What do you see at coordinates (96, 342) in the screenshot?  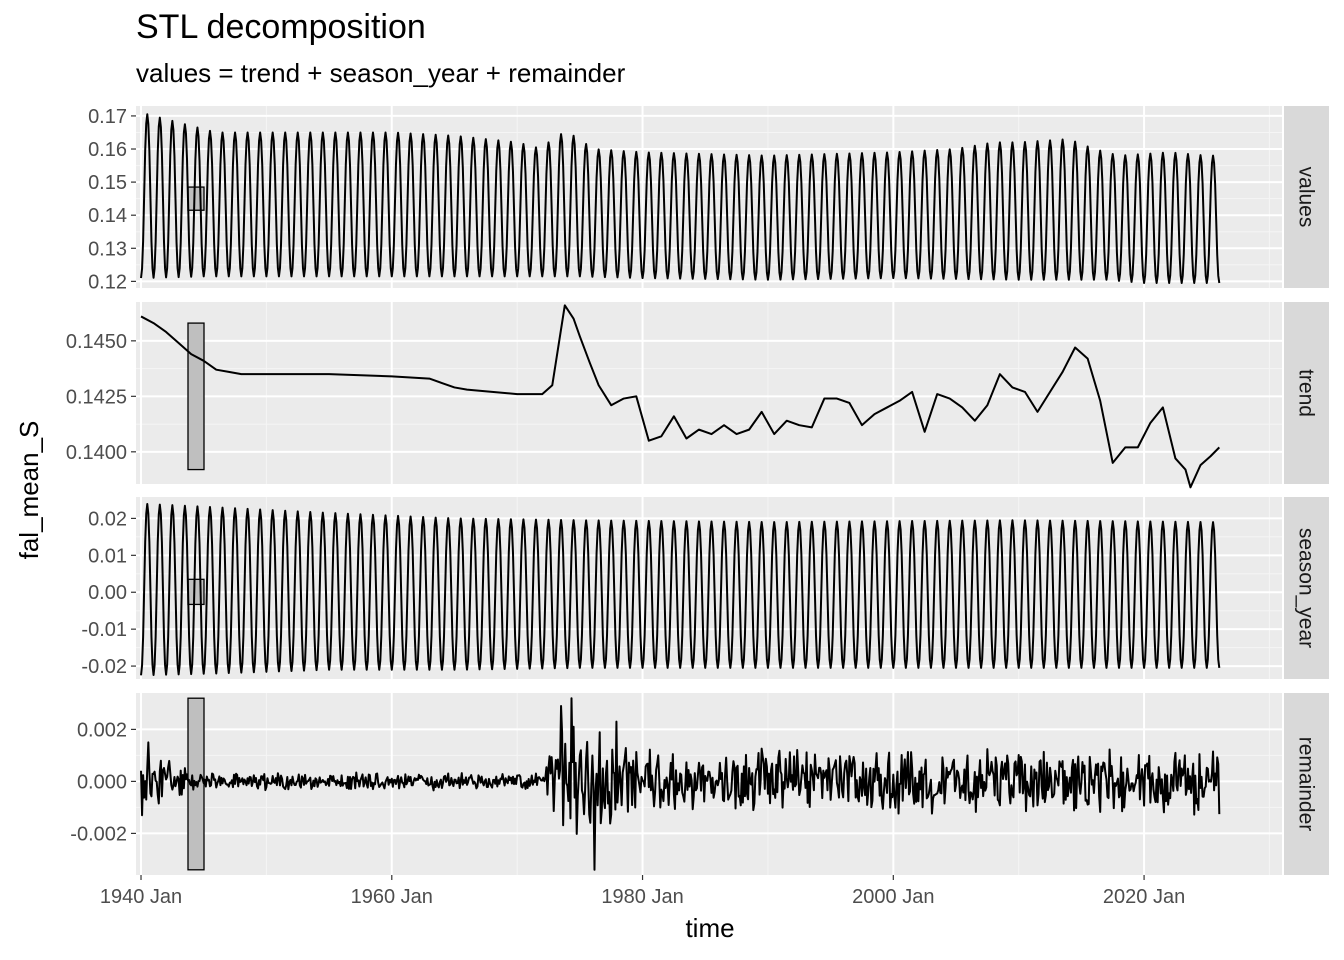 I see `y-tick-label: 0.1450` at bounding box center [96, 342].